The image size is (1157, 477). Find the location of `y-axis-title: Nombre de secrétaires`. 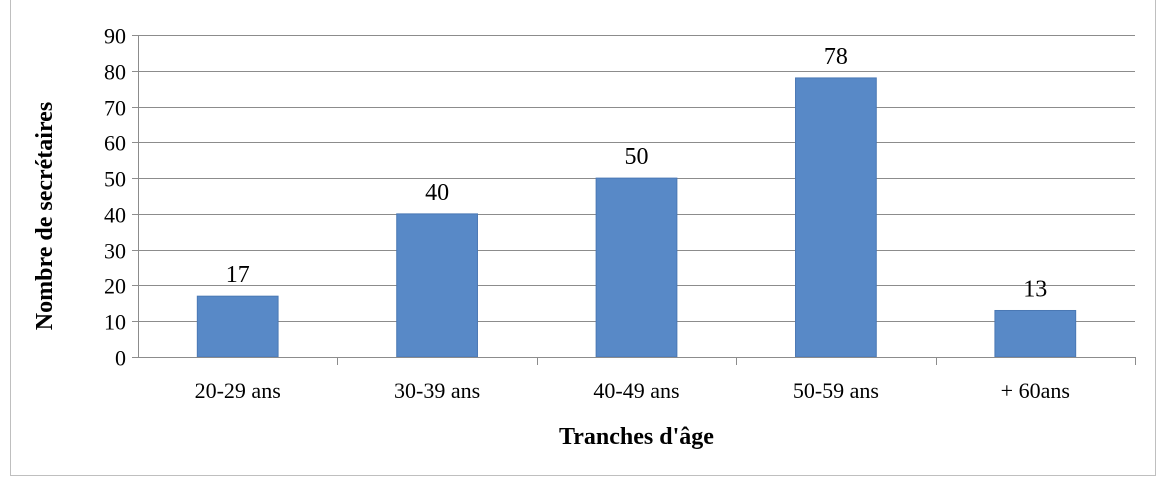

y-axis-title: Nombre de secrétaires is located at coordinates (45, 216).